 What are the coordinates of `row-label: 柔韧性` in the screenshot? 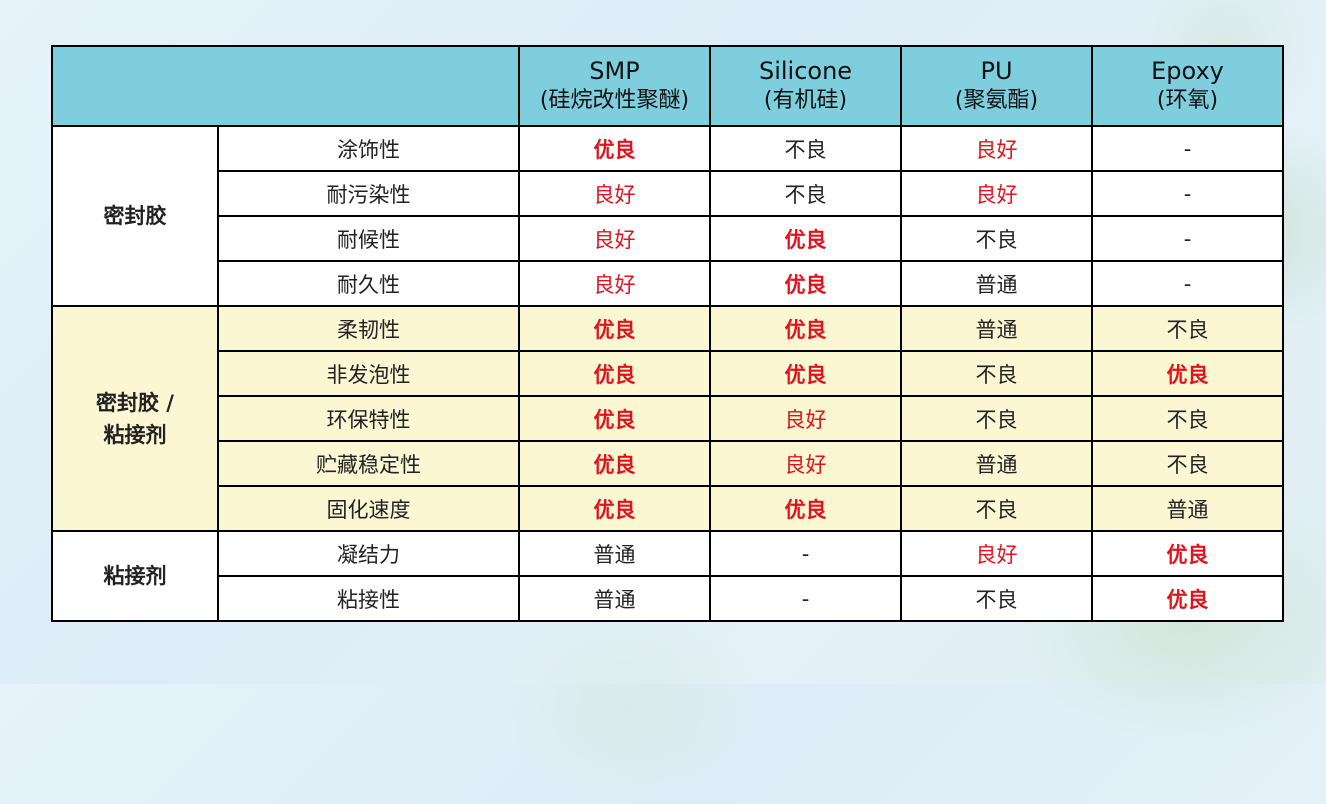 It's located at (368, 328).